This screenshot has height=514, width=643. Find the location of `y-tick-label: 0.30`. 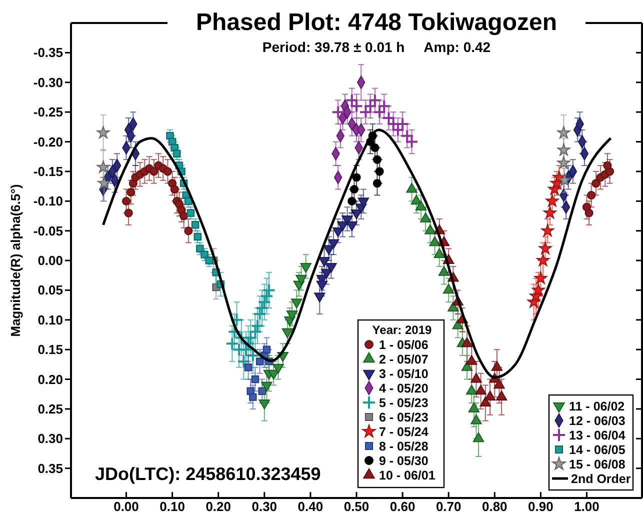

y-tick-label: 0.30 is located at coordinates (50, 438).